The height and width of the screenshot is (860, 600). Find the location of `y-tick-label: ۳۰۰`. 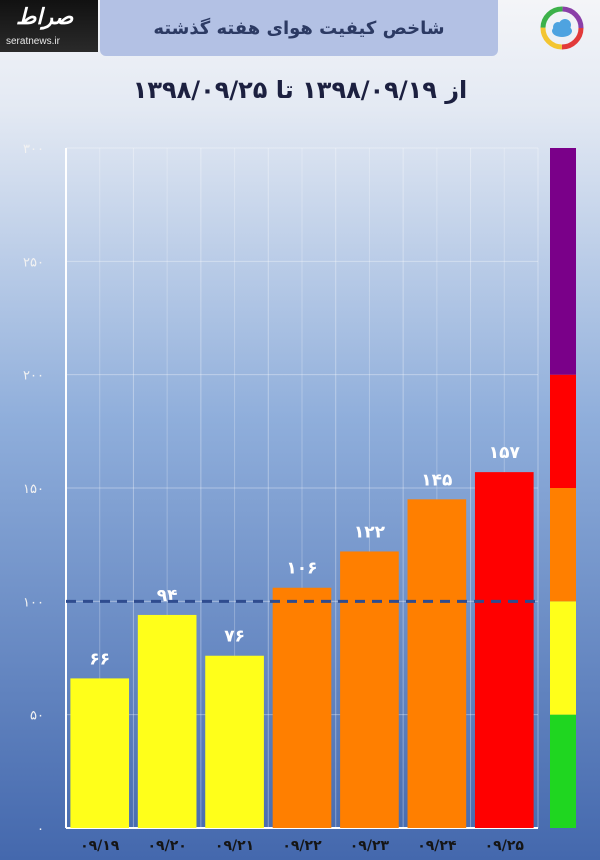

y-tick-label: ۳۰۰ is located at coordinates (33, 149).